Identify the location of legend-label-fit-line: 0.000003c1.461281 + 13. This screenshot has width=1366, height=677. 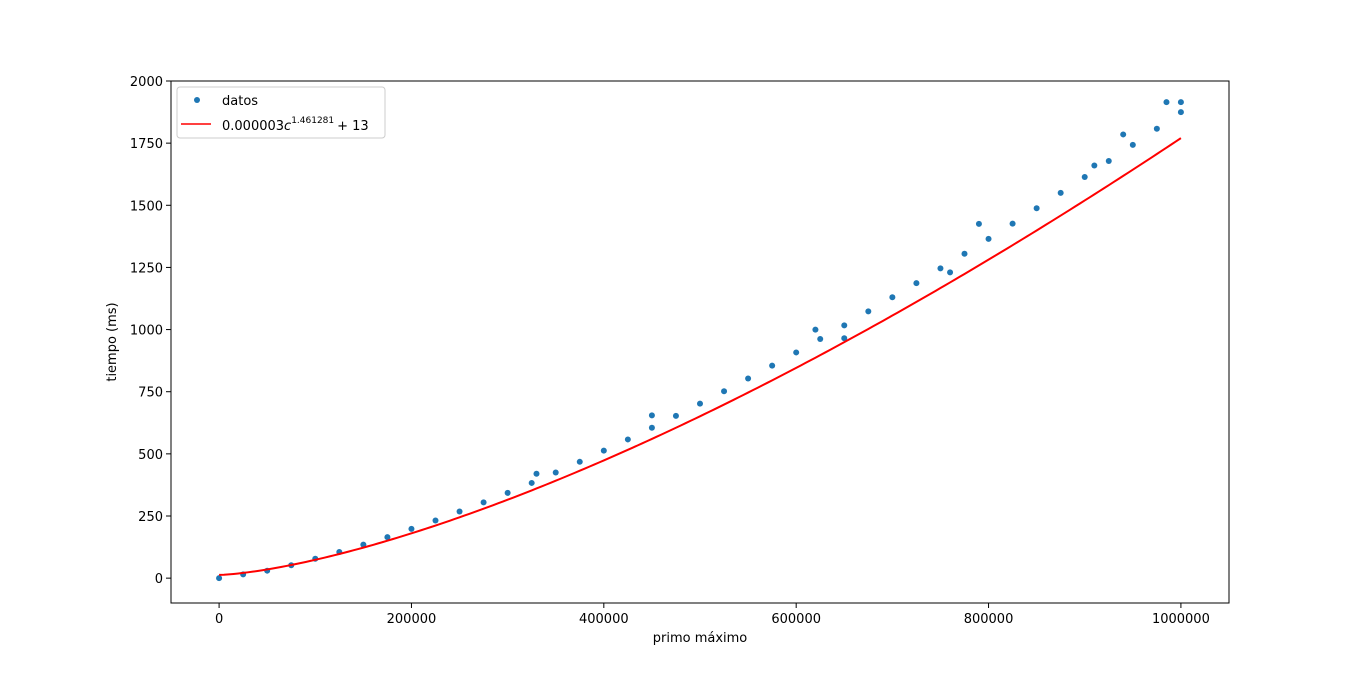
(295, 125).